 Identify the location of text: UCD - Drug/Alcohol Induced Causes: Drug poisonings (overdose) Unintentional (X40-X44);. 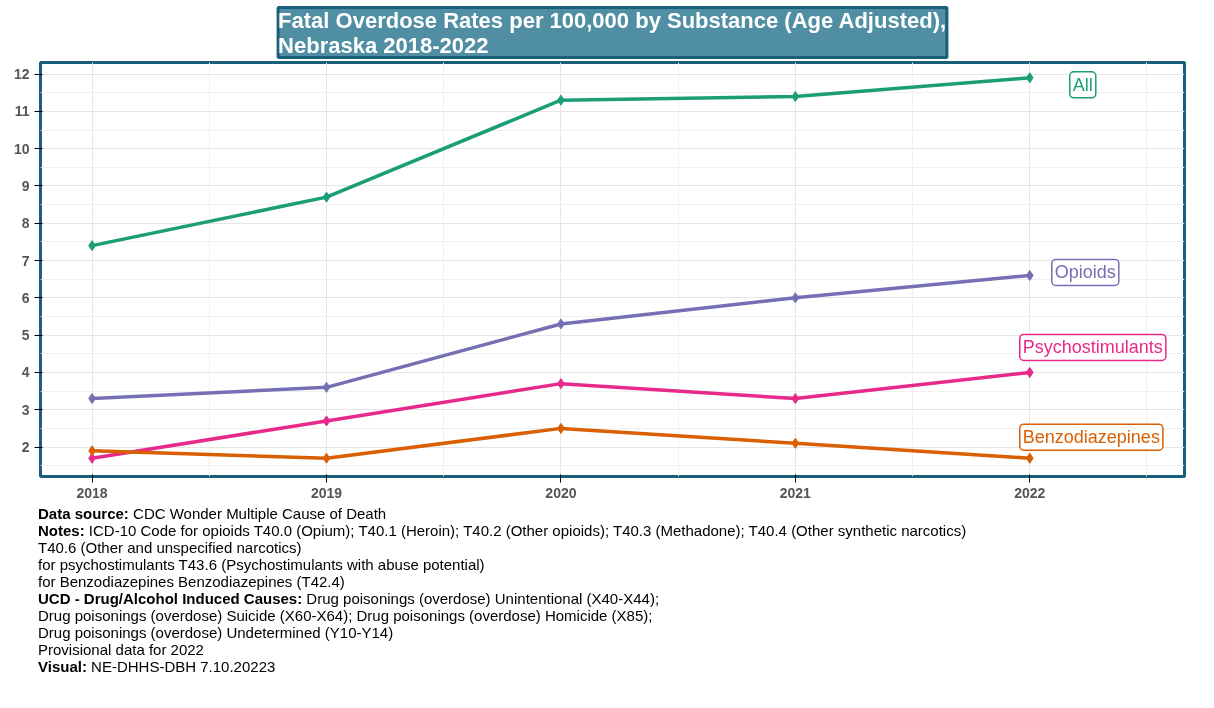
(349, 598).